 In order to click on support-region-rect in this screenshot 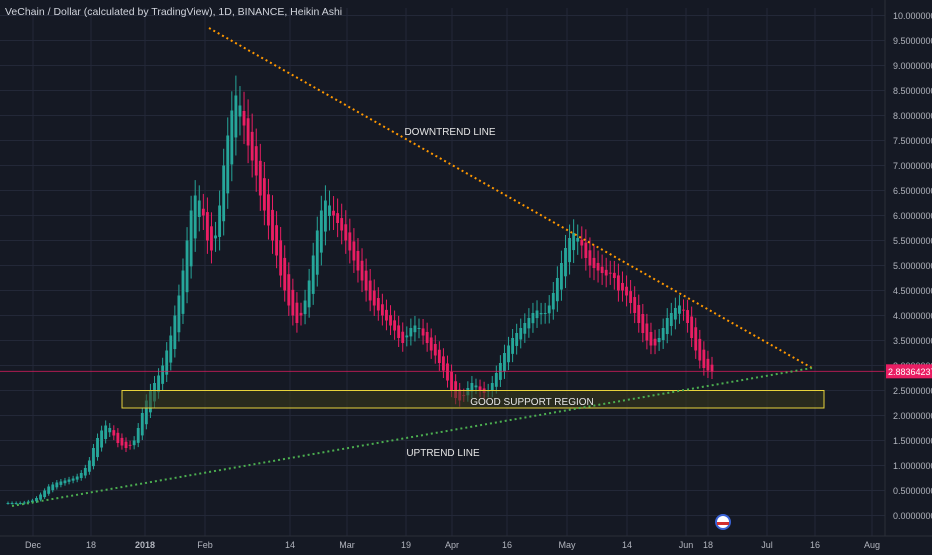, I will do `click(473, 399)`.